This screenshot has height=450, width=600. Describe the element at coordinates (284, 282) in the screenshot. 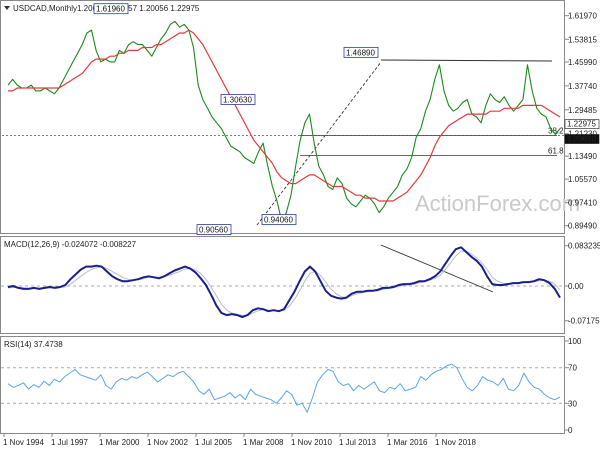

I see `macd-line` at that location.